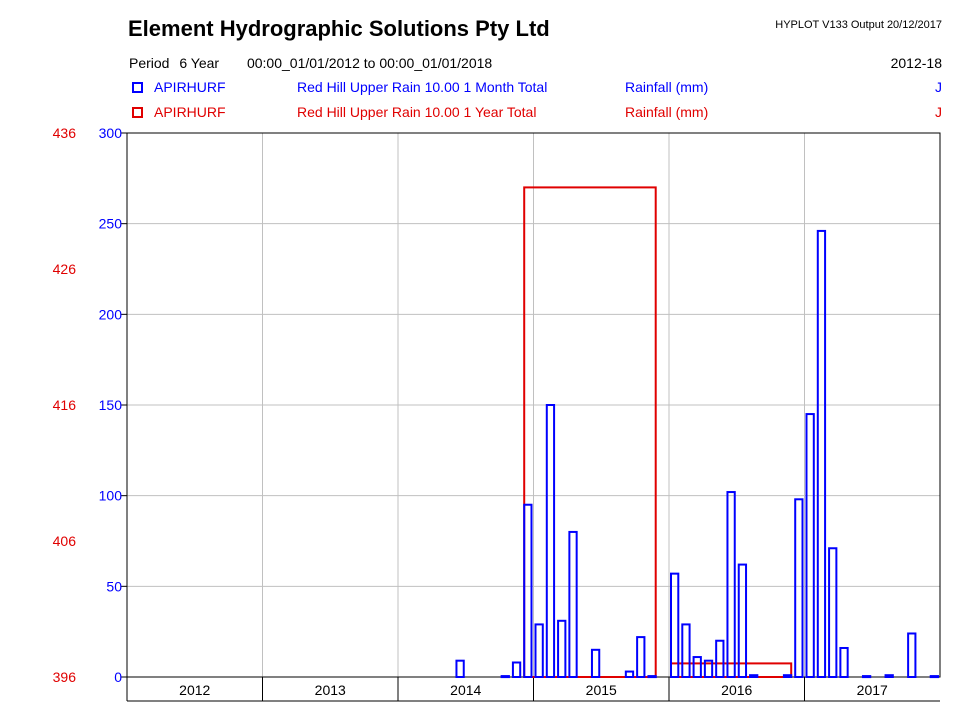  Describe the element at coordinates (65, 405) in the screenshot. I see `y-tick-label-red: 416` at that location.